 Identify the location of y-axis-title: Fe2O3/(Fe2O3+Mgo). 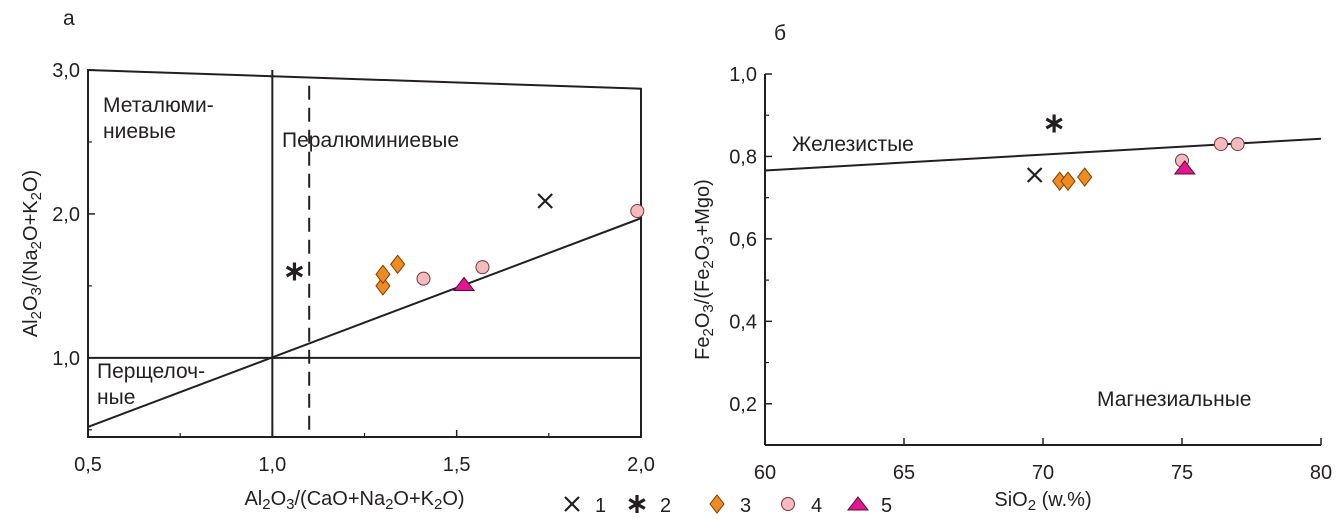
(704, 269).